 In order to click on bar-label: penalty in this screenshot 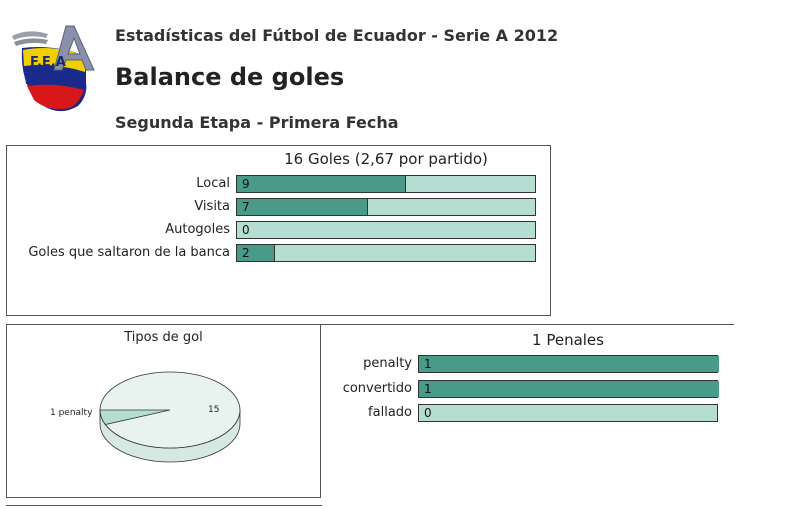, I will do `click(387, 363)`.